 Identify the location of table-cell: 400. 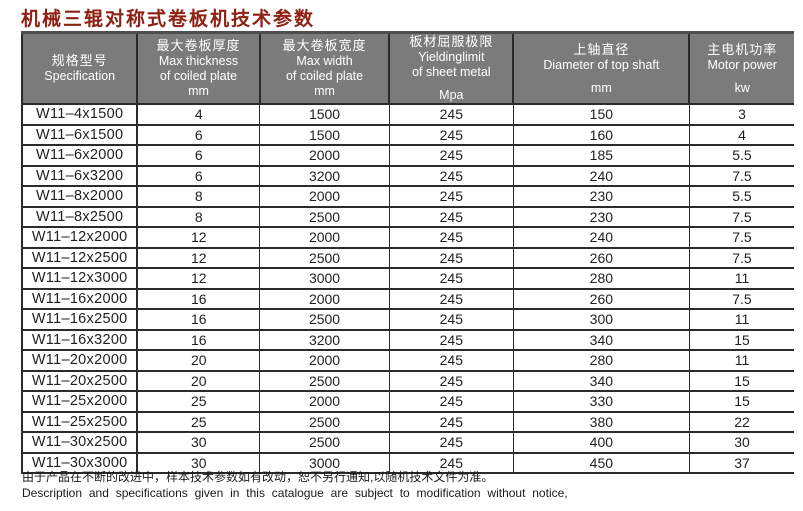
(601, 443).